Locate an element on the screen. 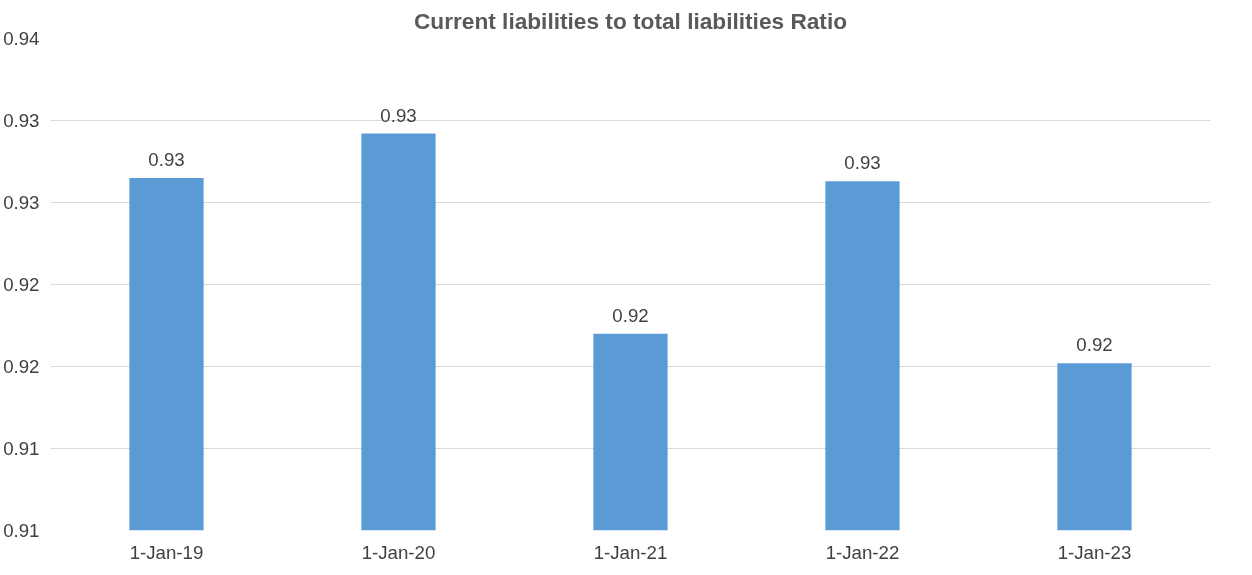 The width and height of the screenshot is (1252, 575). x-tick-label: 1-Jan-21 is located at coordinates (630, 552).